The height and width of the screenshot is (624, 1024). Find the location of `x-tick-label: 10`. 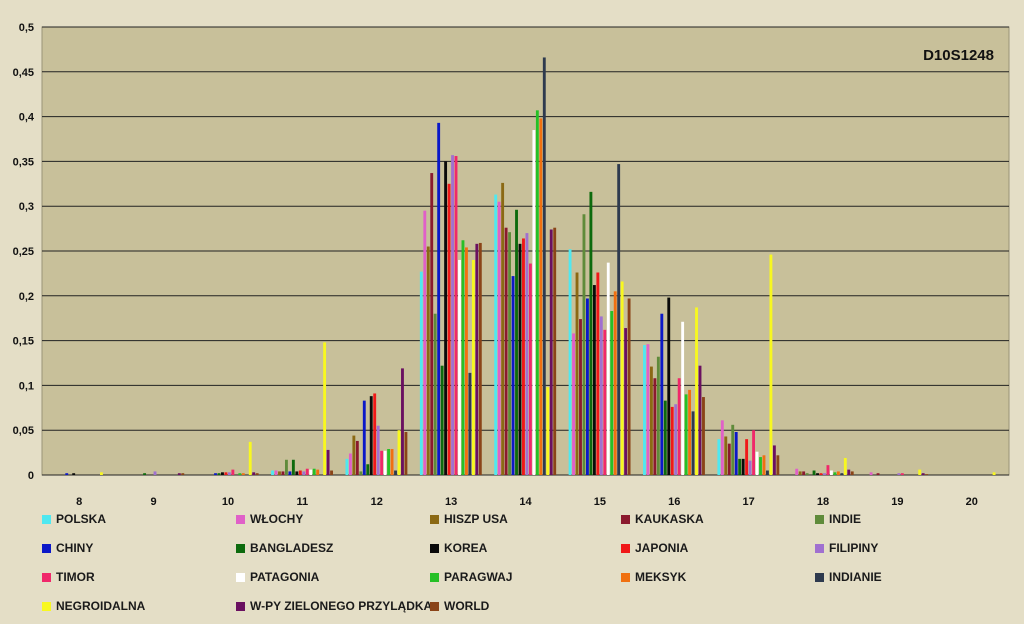

x-tick-label: 10 is located at coordinates (228, 500).